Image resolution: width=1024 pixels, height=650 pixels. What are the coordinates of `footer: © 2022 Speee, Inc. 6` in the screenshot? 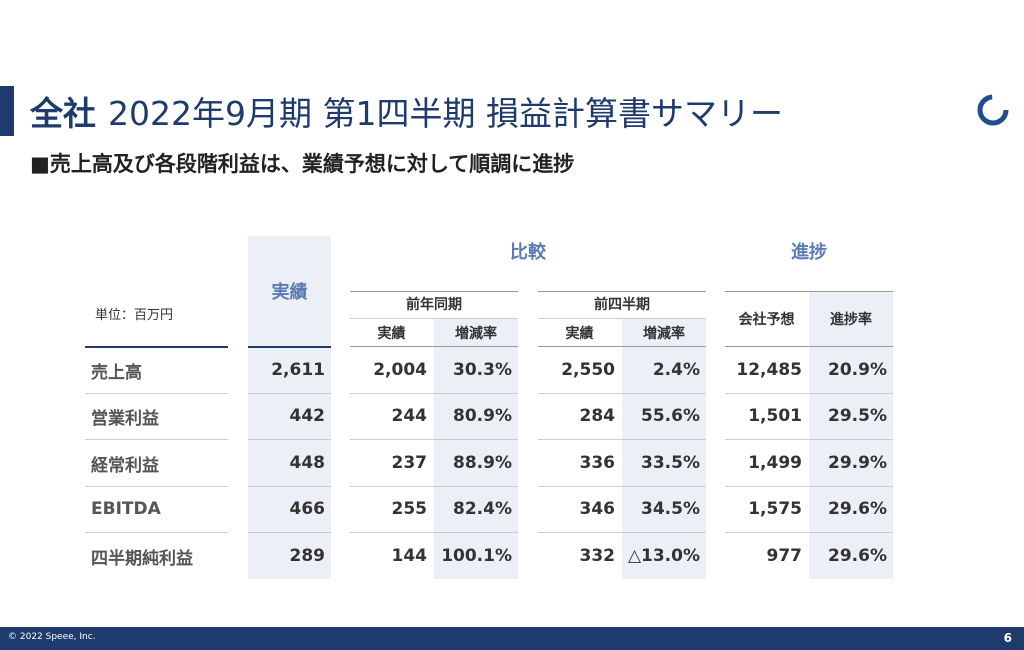 It's located at (512, 638).